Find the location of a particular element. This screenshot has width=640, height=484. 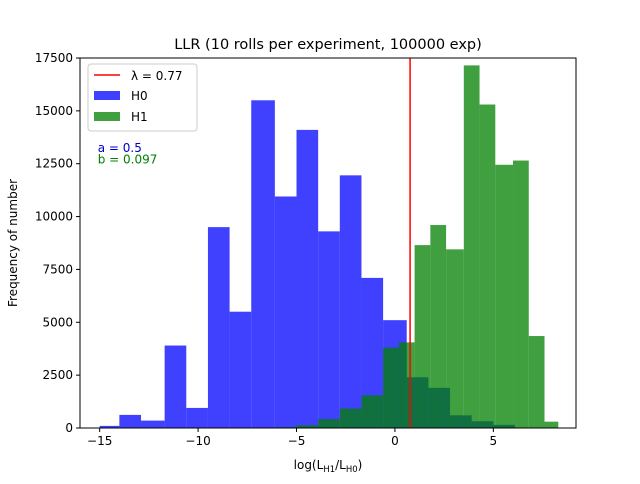

y-tick-label: 17500 is located at coordinates (54, 58).